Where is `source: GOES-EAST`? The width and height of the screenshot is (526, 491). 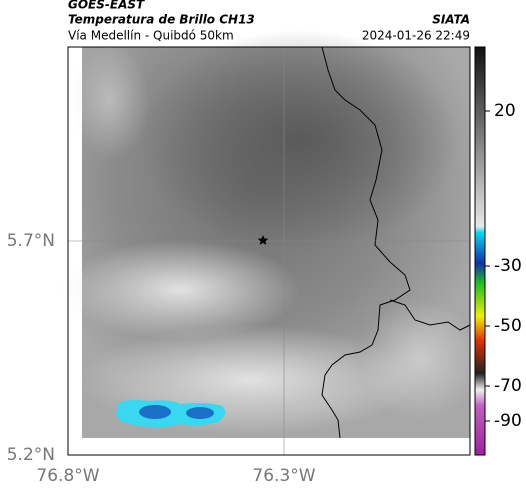 source: GOES-EAST is located at coordinates (106, 6).